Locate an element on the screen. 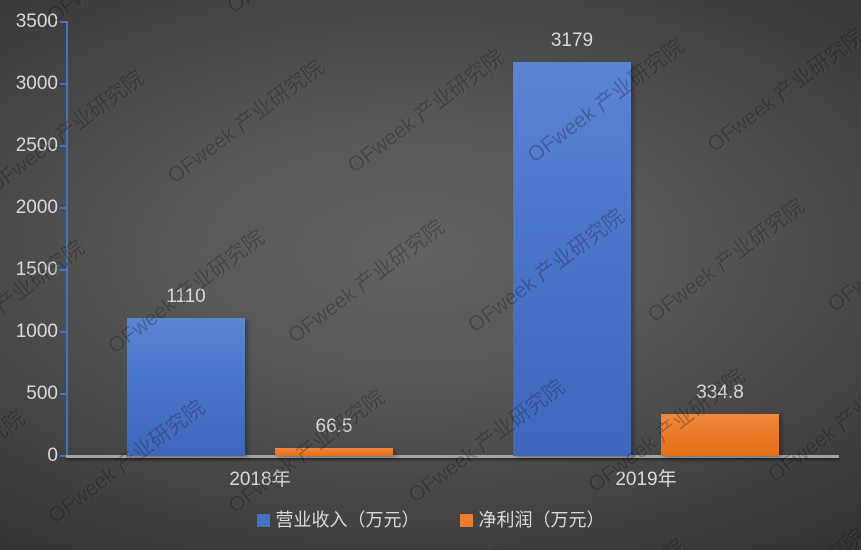  legend-label: 净利润（万元） is located at coordinates (541, 520).